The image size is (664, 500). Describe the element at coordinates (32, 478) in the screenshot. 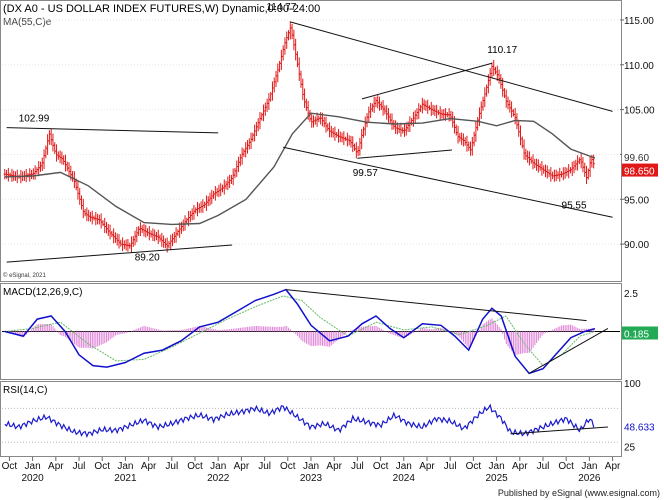

I see `x-year-label: 2020` at that location.